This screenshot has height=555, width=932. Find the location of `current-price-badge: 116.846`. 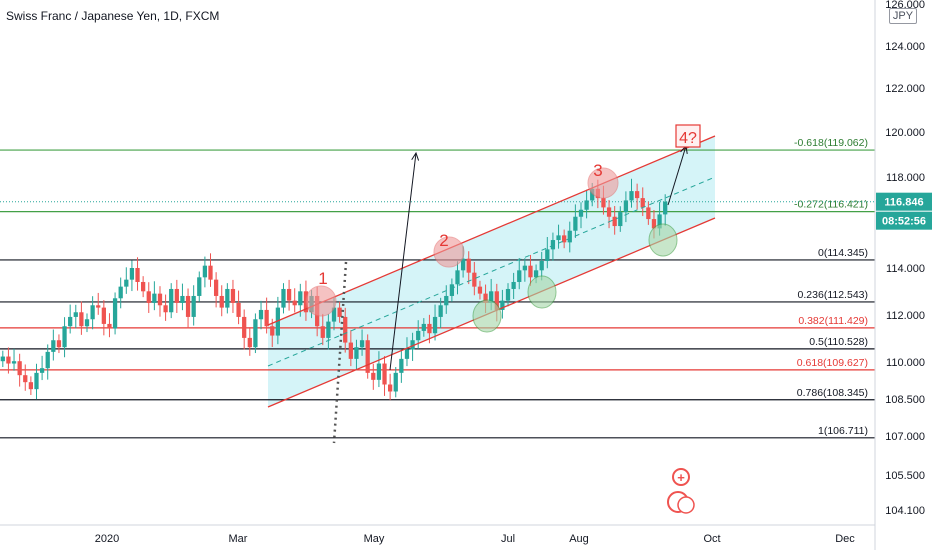

current-price-badge: 116.846 is located at coordinates (903, 203).